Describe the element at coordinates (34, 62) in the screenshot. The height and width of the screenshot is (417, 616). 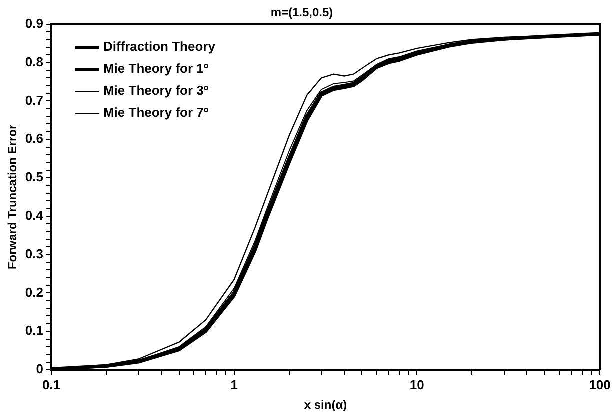
I see `y-tick-label: 0.8` at that location.